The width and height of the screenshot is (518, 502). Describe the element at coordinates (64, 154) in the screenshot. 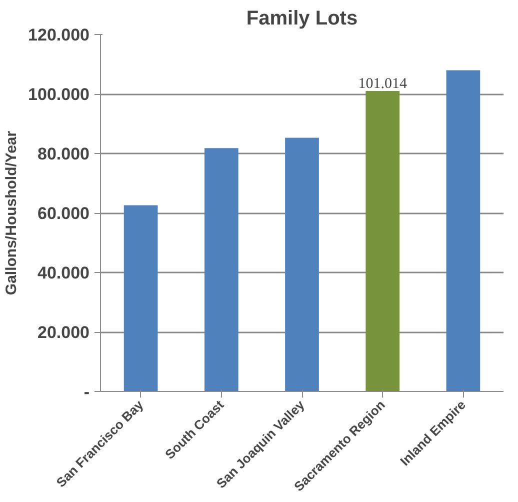

I see `y-tick-label: 80.000` at that location.